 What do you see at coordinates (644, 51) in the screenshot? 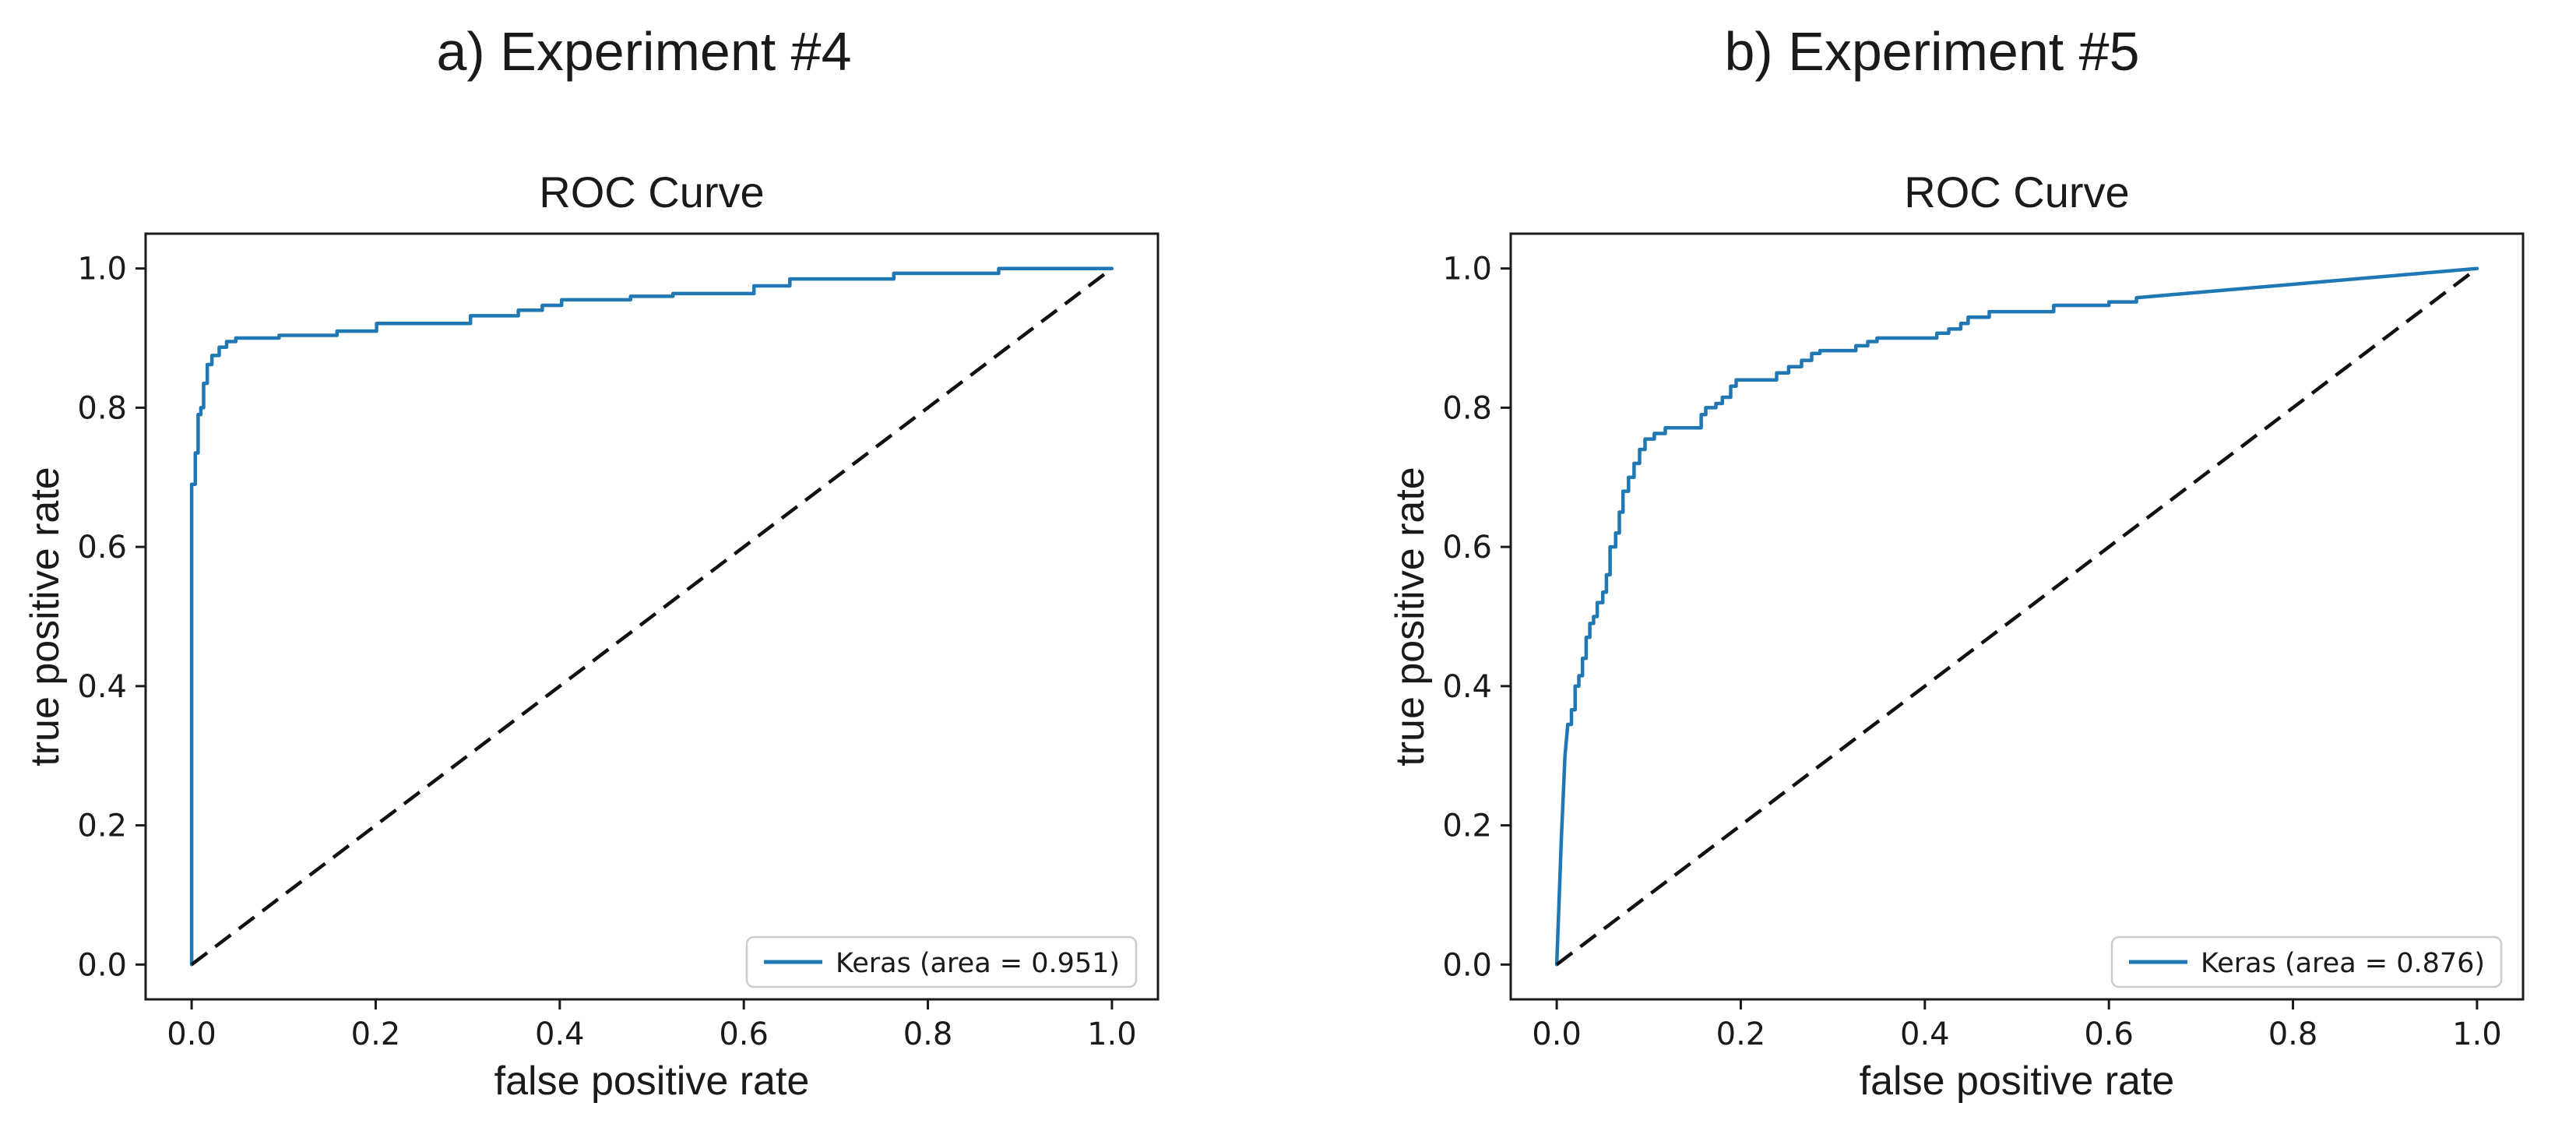
I see `panel-label-a: a) Experiment #4` at bounding box center [644, 51].